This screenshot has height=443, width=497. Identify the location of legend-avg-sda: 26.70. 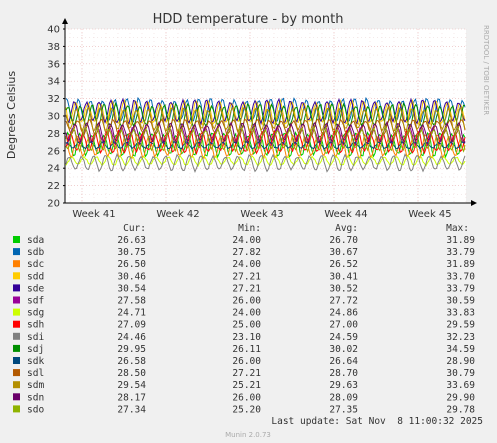
(343, 240).